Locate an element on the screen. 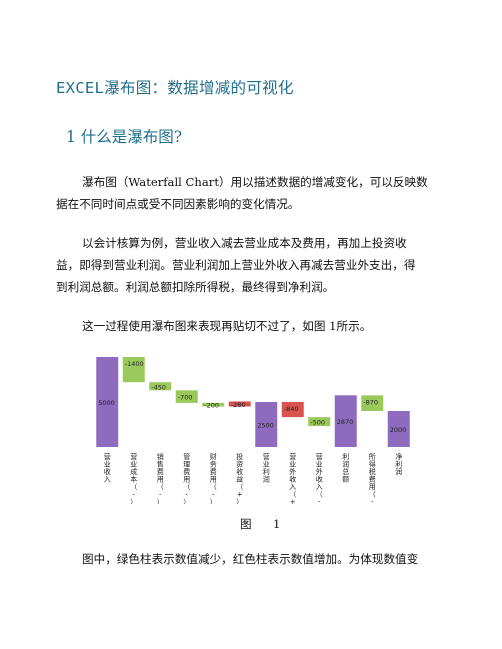 This screenshot has width=502, height=649. waterfall-data-label: -700 is located at coordinates (185, 397).